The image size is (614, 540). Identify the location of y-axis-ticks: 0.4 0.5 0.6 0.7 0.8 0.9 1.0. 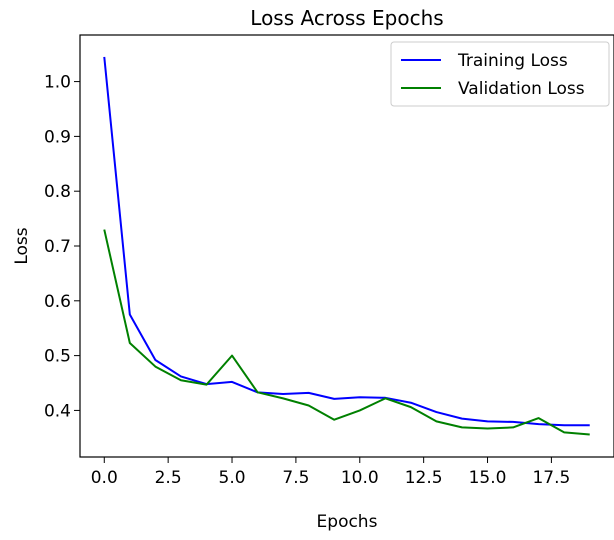
(62, 247).